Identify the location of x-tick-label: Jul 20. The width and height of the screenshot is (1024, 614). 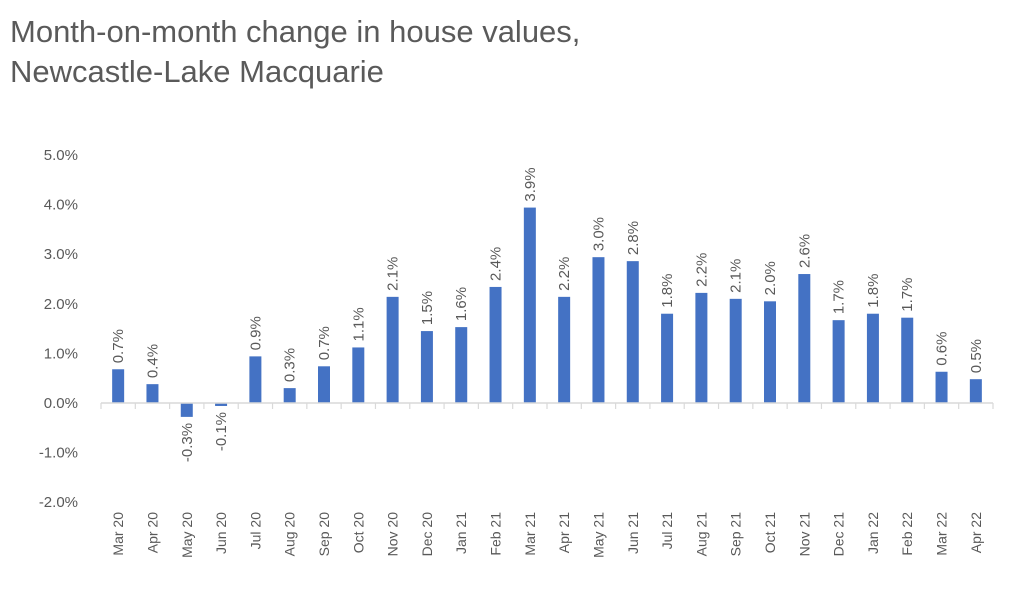
(255, 531).